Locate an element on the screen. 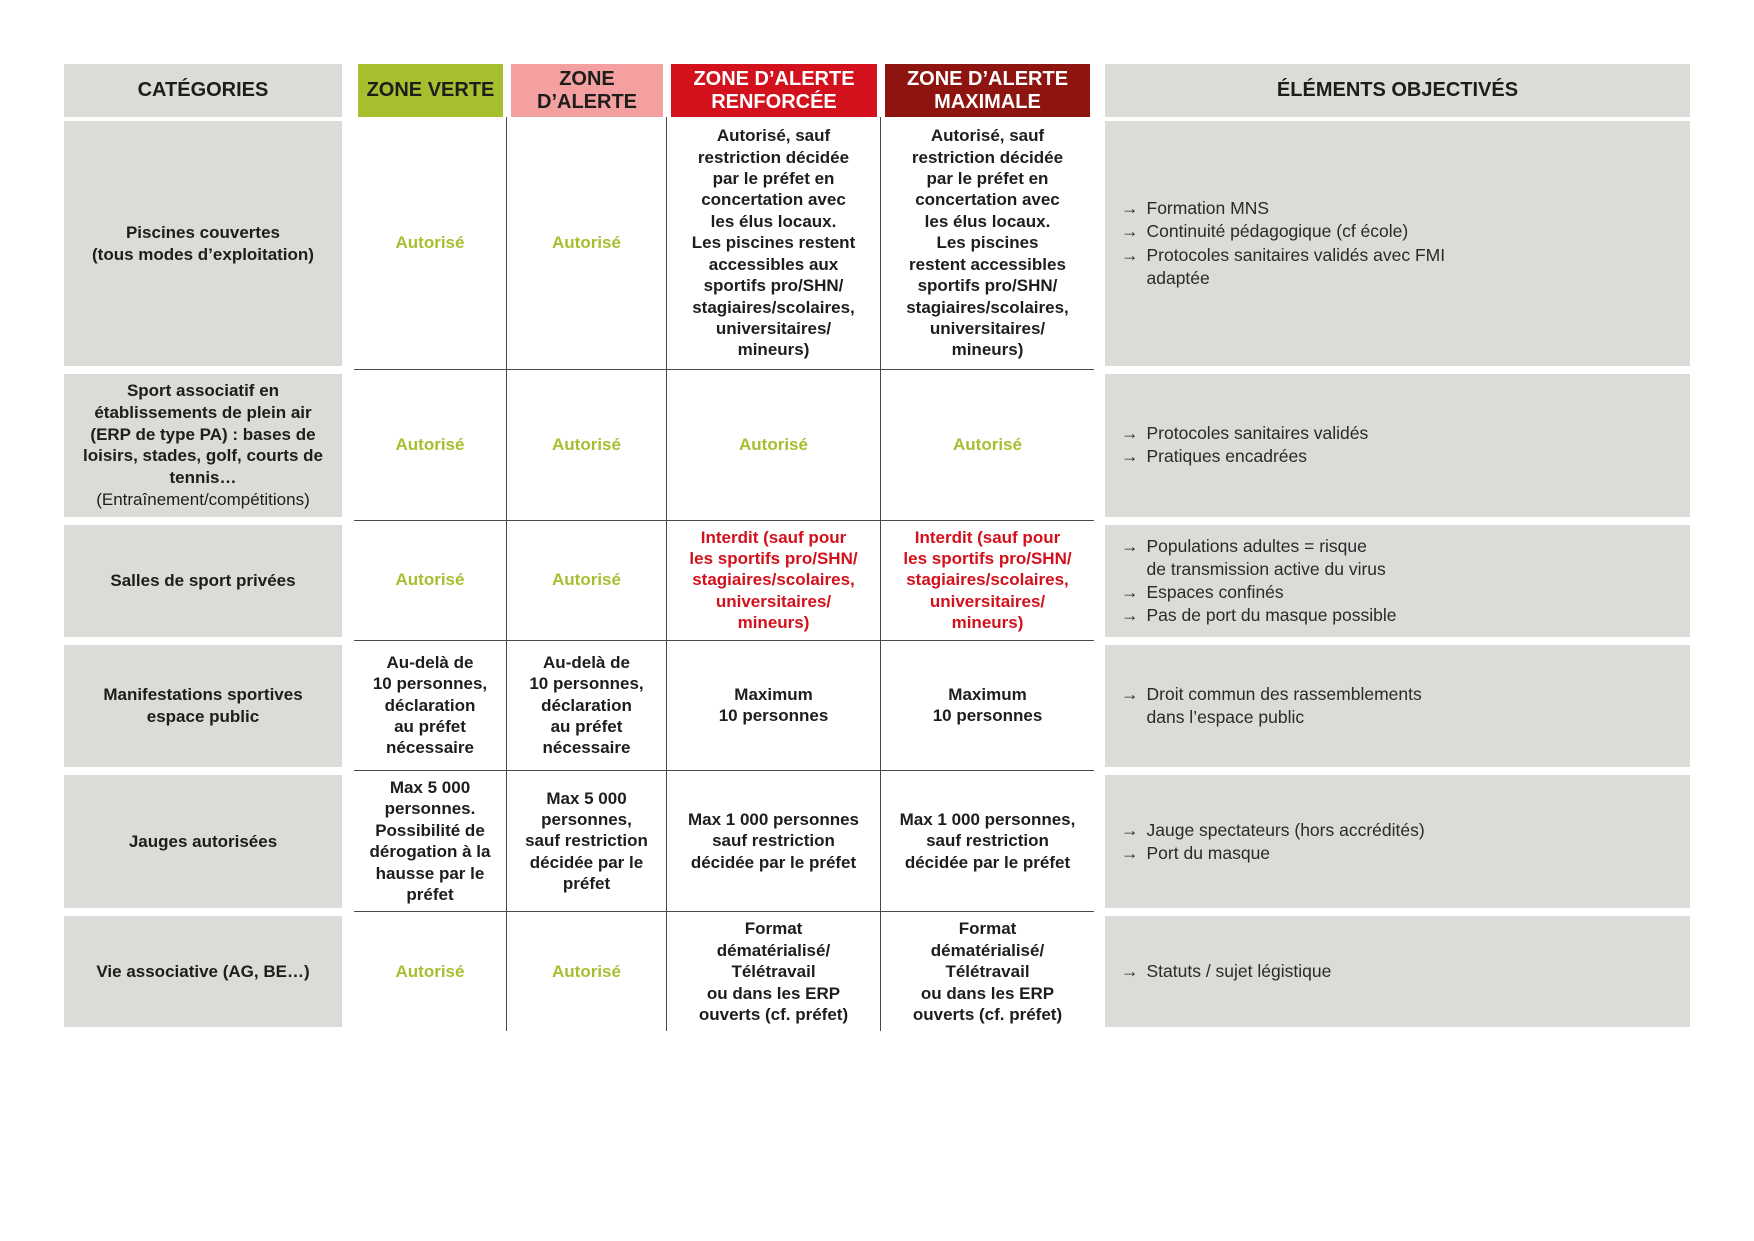 This screenshot has width=1754, height=1241. category-cell: Salles de sport privées is located at coordinates (203, 580).